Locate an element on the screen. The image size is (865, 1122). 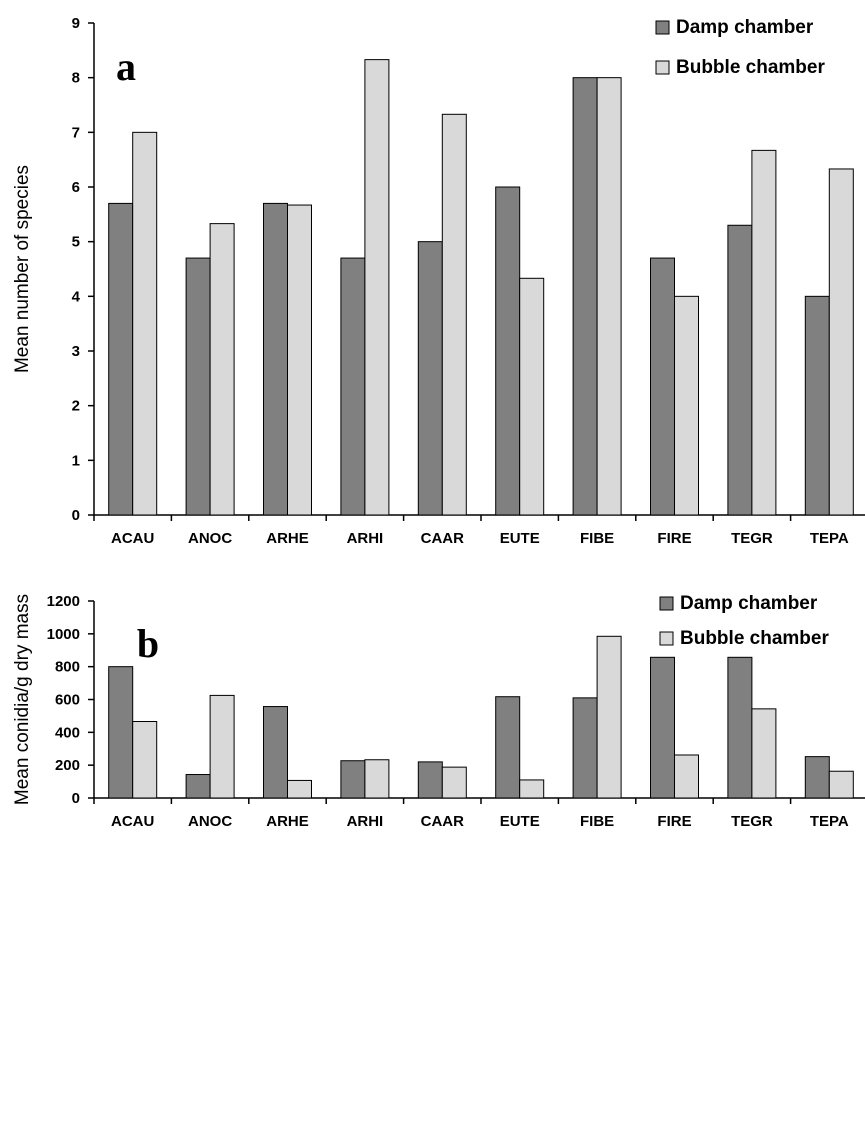
panel-label: b is located at coordinates (148, 643).